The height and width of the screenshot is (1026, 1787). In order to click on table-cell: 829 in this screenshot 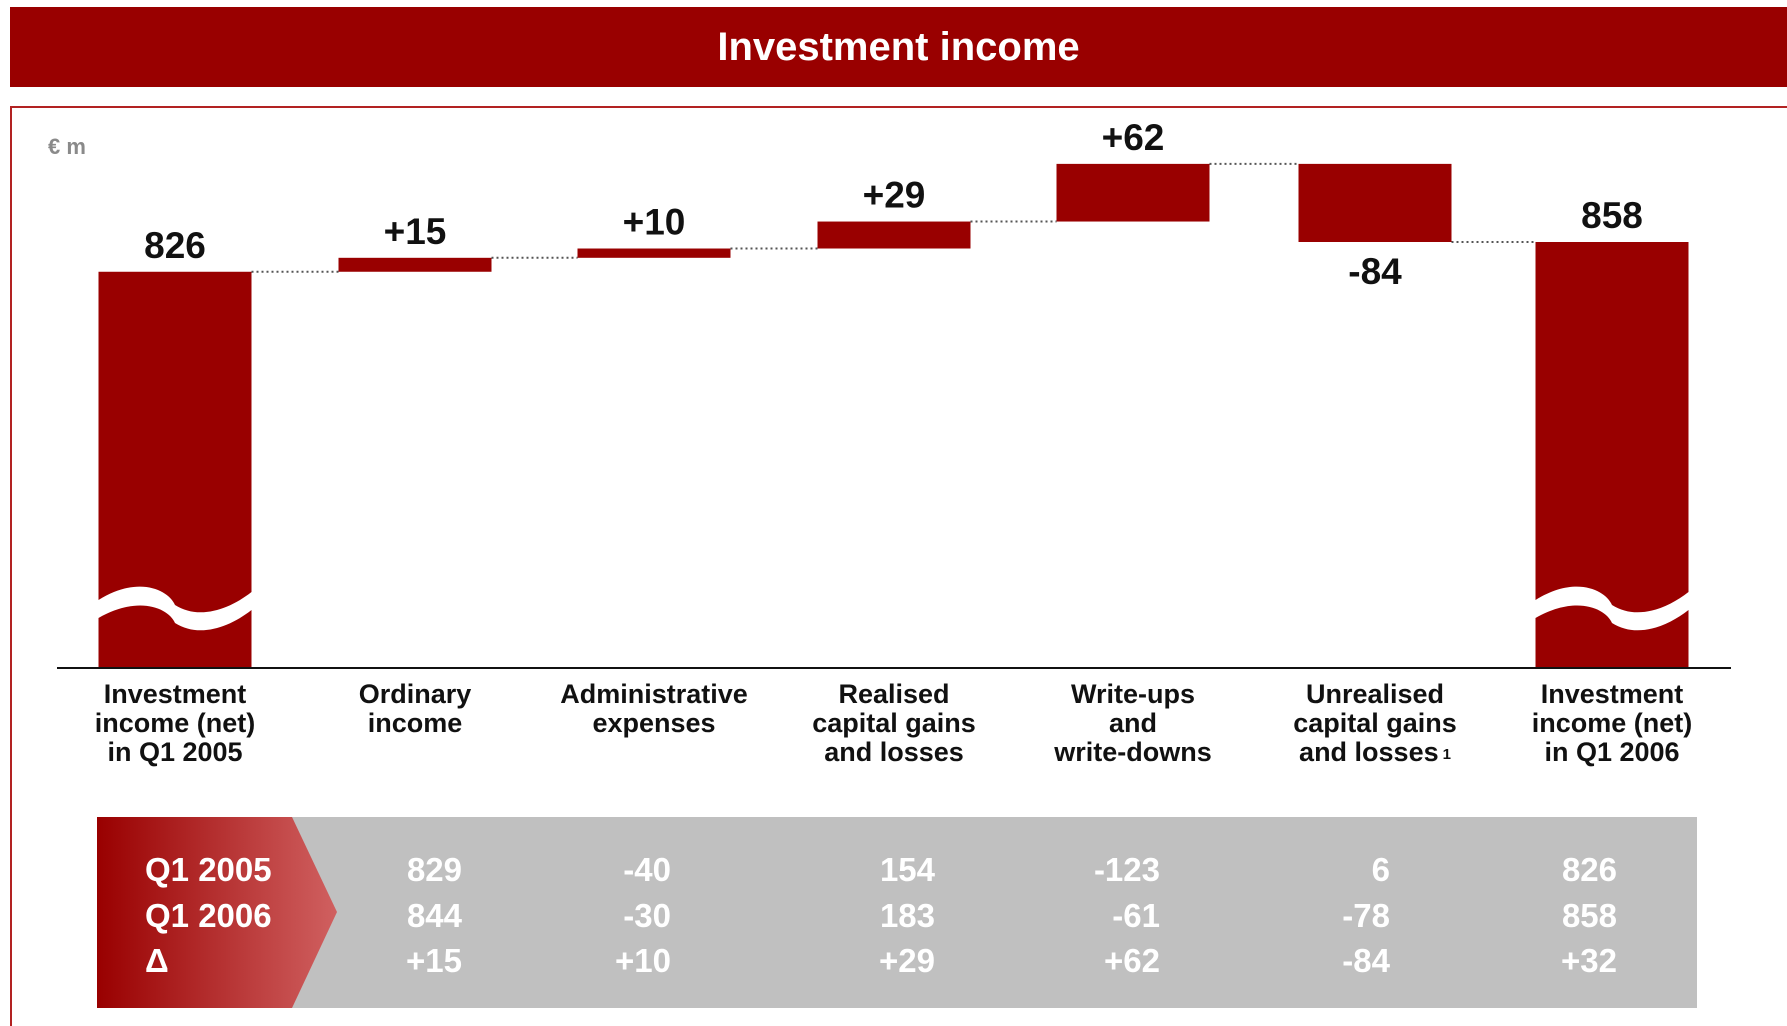, I will do `click(434, 869)`.